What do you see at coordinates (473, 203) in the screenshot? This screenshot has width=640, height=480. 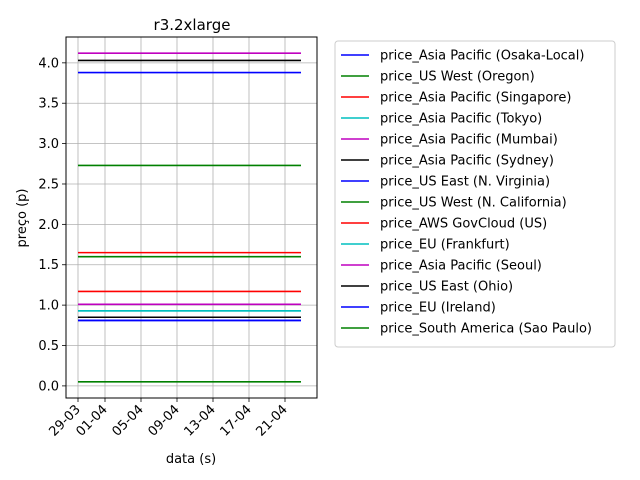 I see `legend-label: price_US West (N. California)` at bounding box center [473, 203].